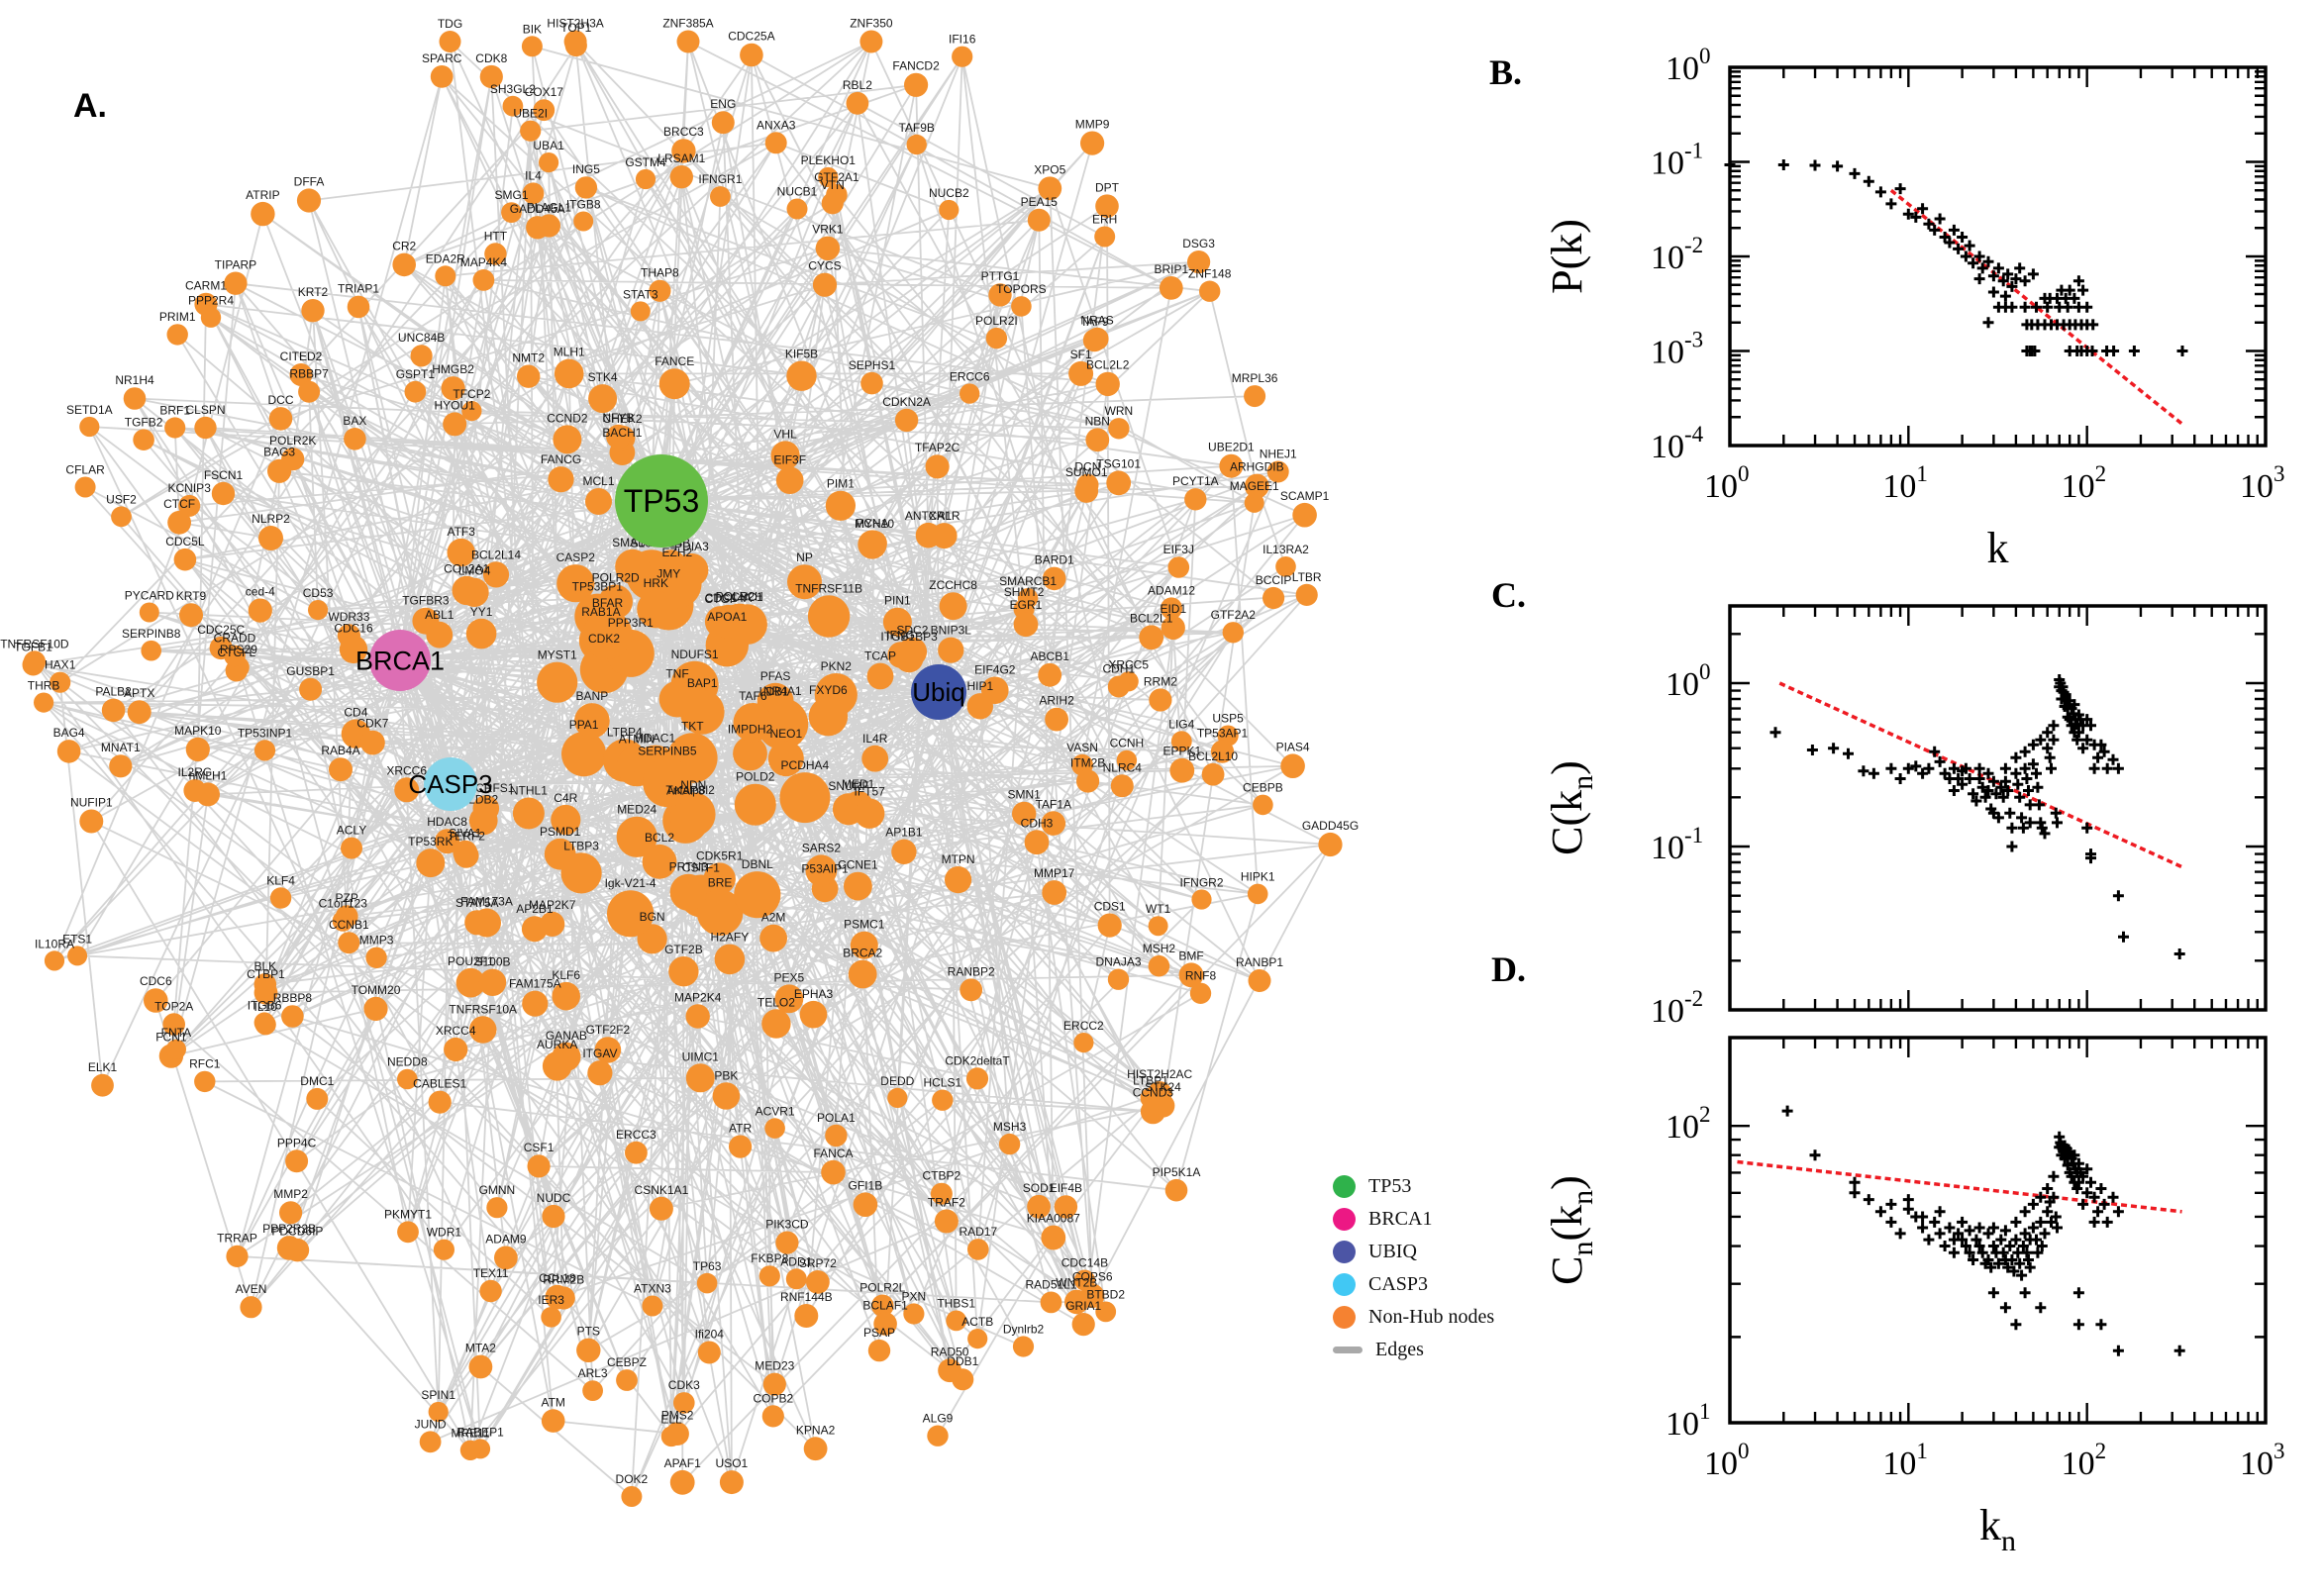 The width and height of the screenshot is (2323, 1596). I want to click on svg-text: EDA2R, so click(446, 258).